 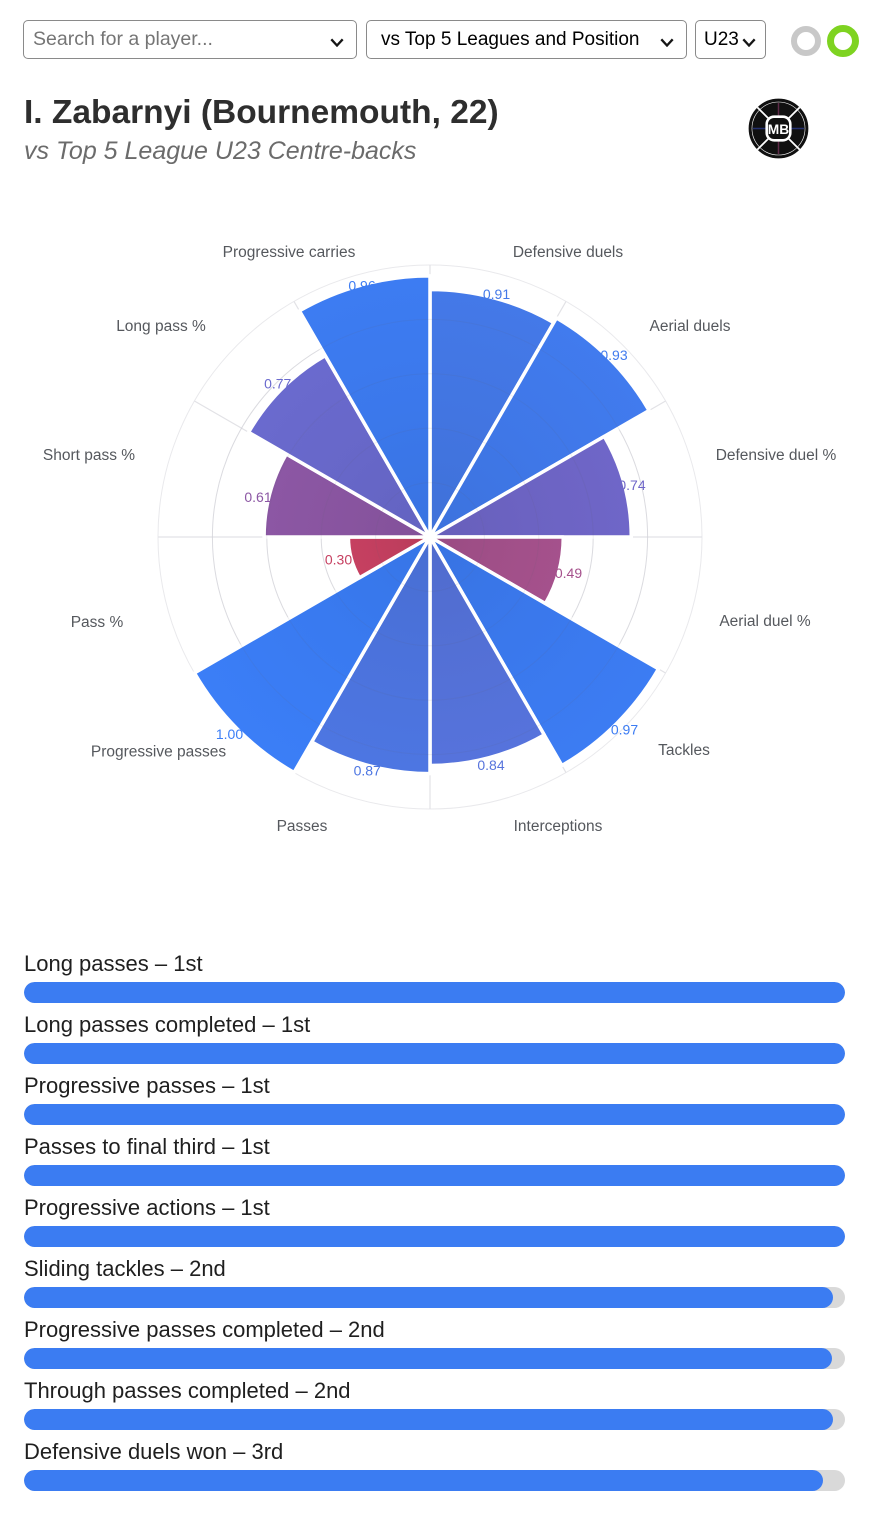 I want to click on svg-text: 0.93, so click(x=613, y=355).